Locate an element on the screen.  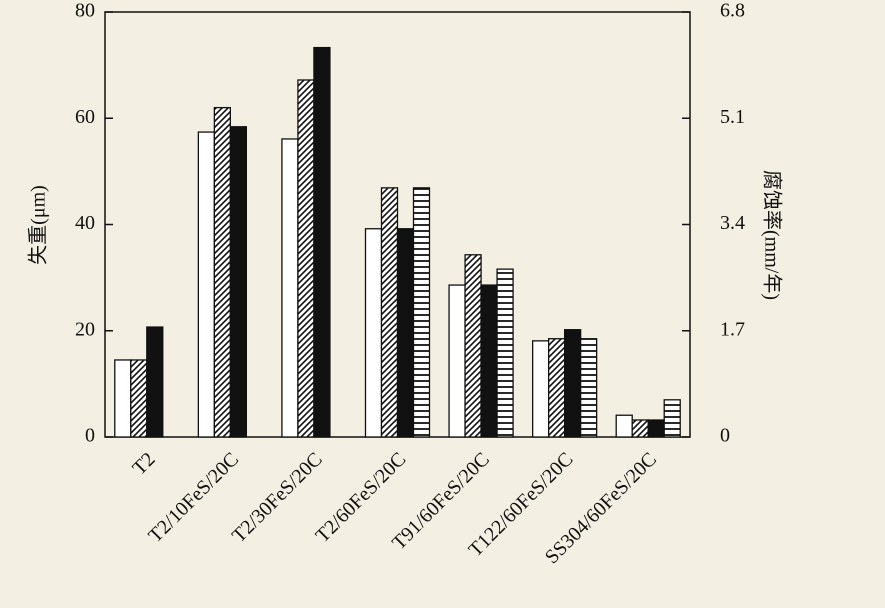
y2-tick-label: 6.8 is located at coordinates (732, 11).